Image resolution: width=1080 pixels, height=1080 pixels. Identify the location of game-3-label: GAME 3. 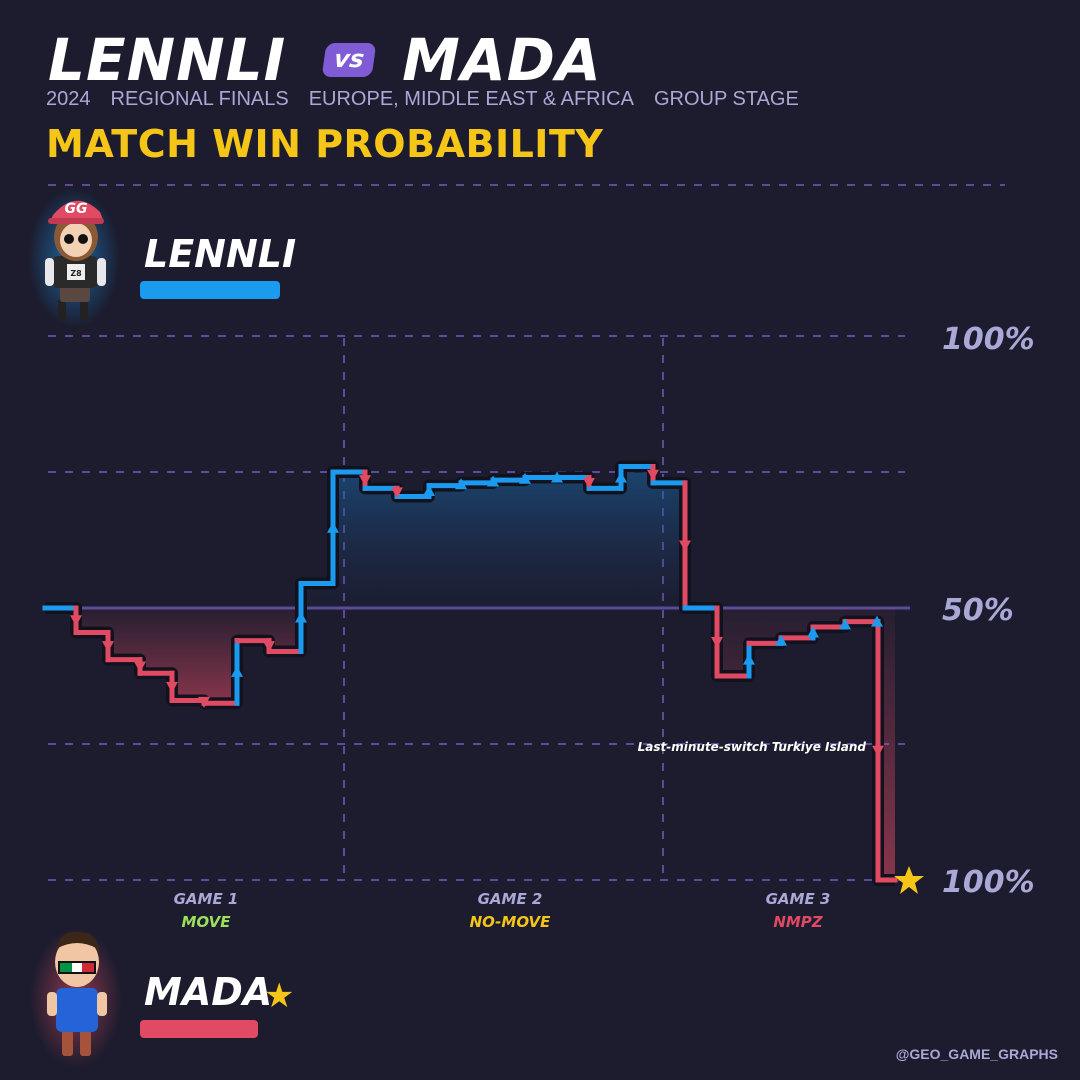
(798, 899).